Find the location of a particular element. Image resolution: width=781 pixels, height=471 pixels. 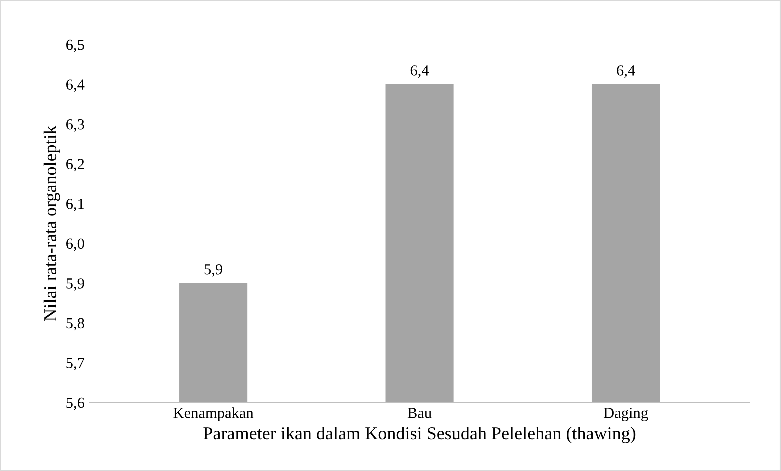

y-tick-label: 6,5 is located at coordinates (75, 46).